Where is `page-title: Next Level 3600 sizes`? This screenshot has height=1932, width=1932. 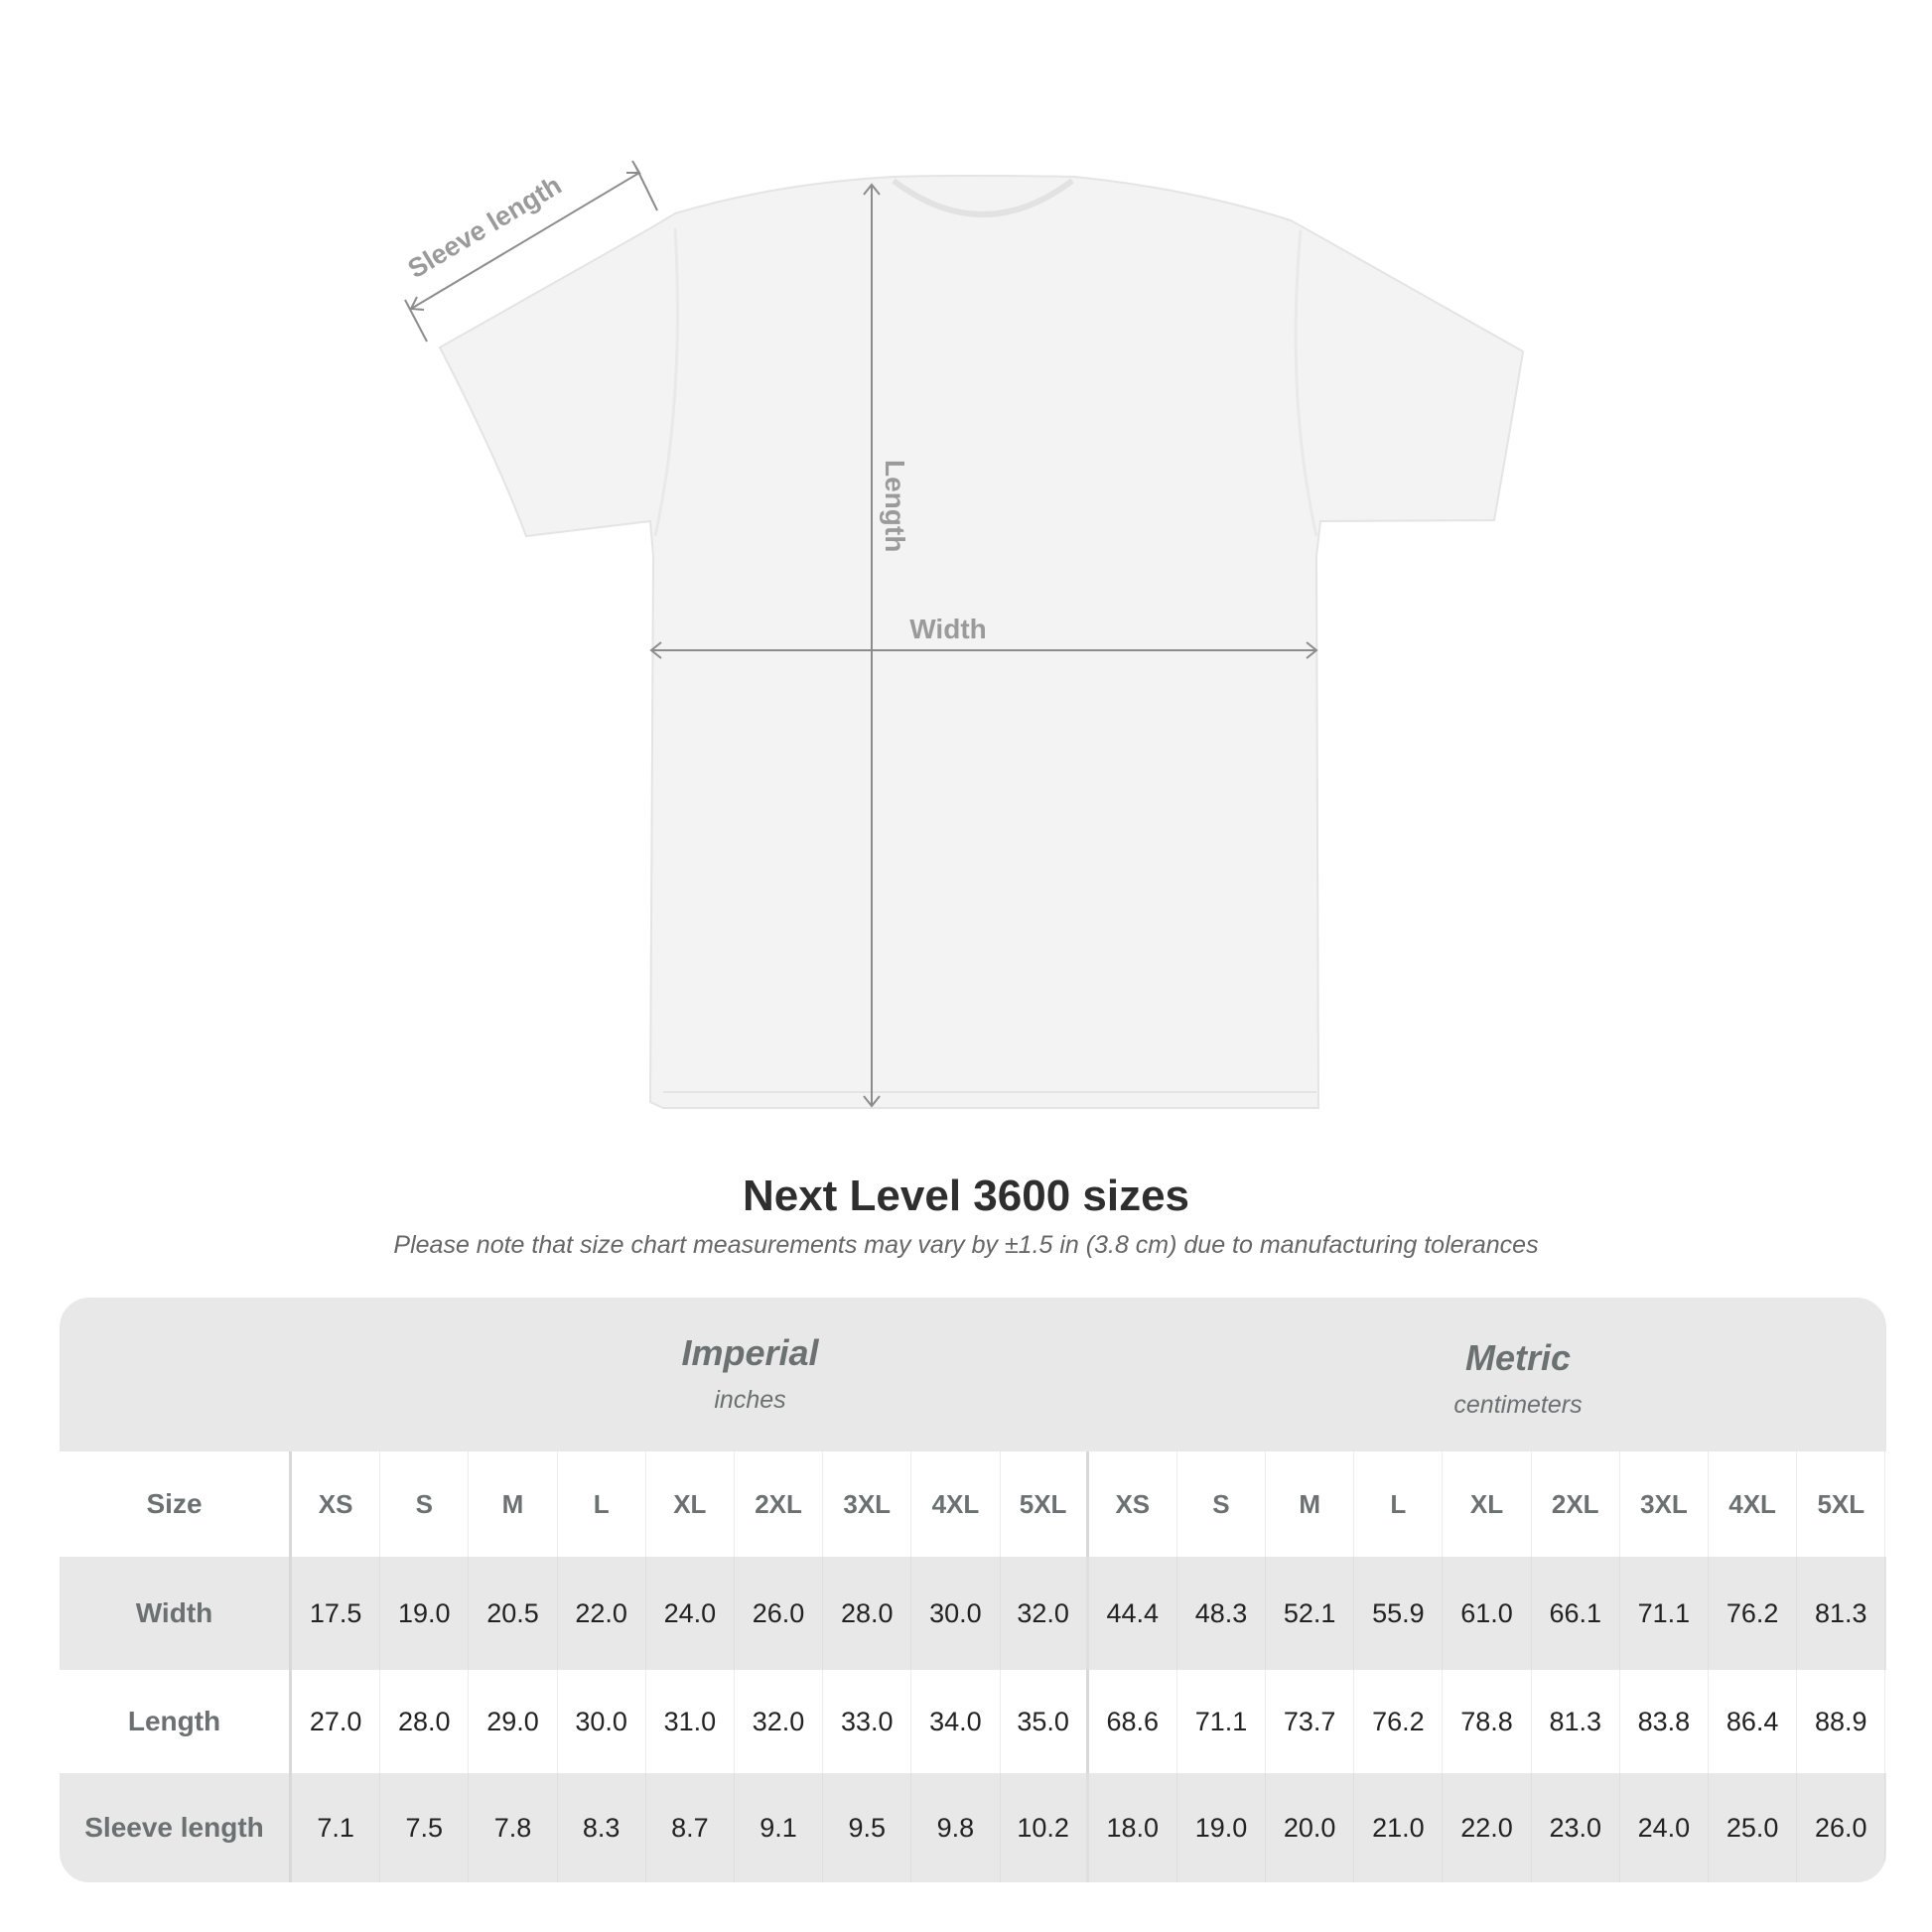 page-title: Next Level 3600 sizes is located at coordinates (966, 1196).